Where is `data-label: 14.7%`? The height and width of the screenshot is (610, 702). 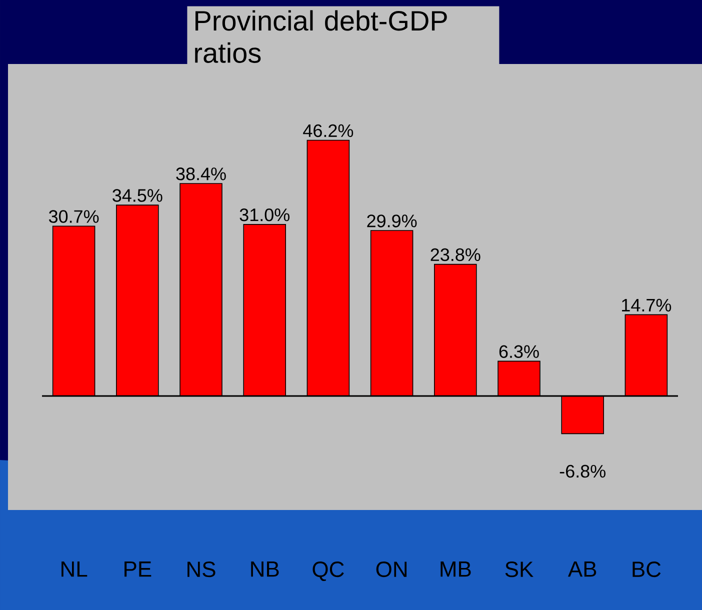 data-label: 14.7% is located at coordinates (647, 305).